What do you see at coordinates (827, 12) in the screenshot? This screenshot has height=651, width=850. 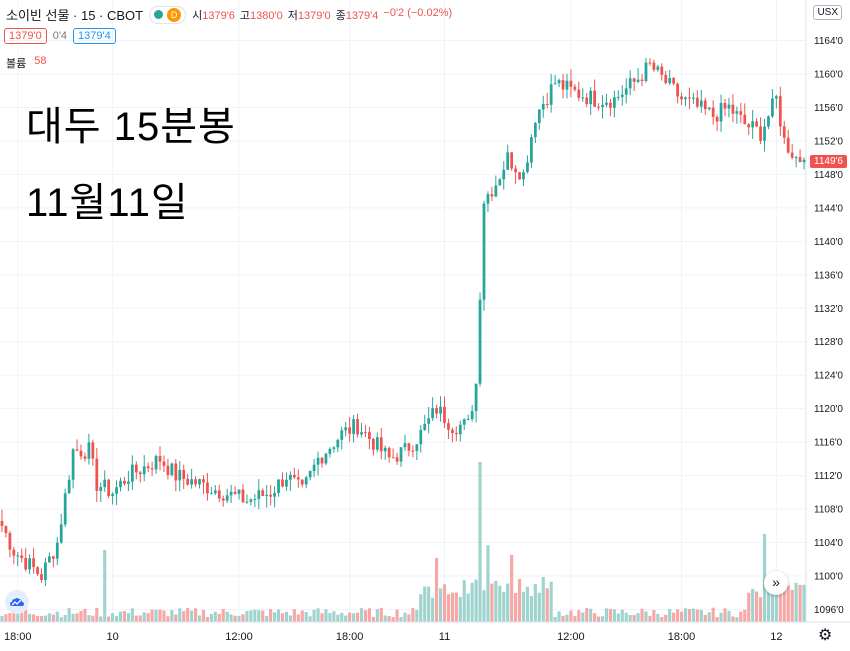 I see `currency-button: USX` at bounding box center [827, 12].